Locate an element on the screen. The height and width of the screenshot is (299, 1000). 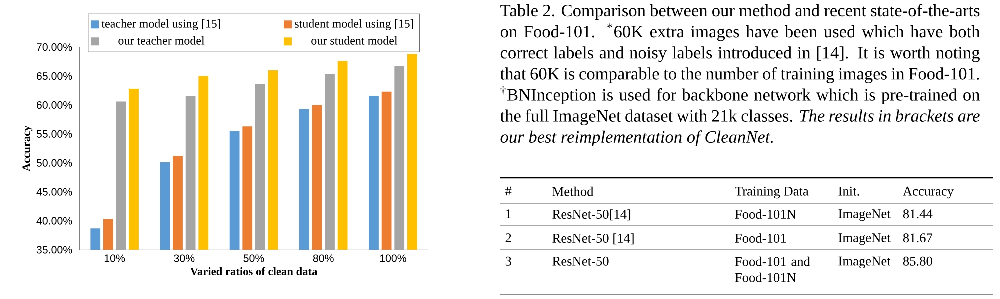
y-tick-label: 70.00% is located at coordinates (54, 48).